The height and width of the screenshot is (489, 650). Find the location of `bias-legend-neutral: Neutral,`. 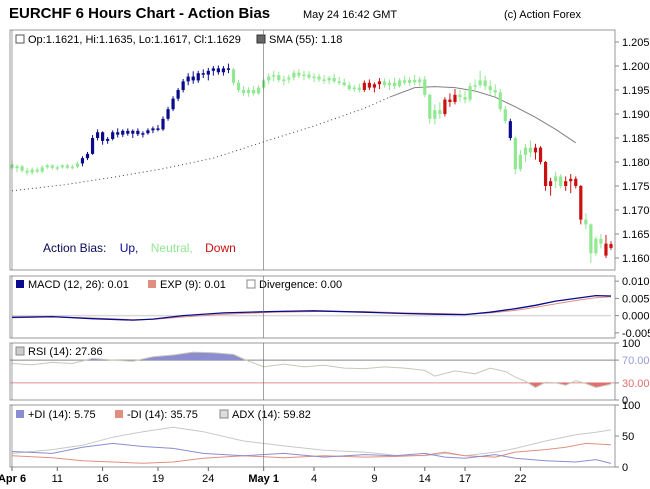

bias-legend-neutral: Neutral, is located at coordinates (172, 248).